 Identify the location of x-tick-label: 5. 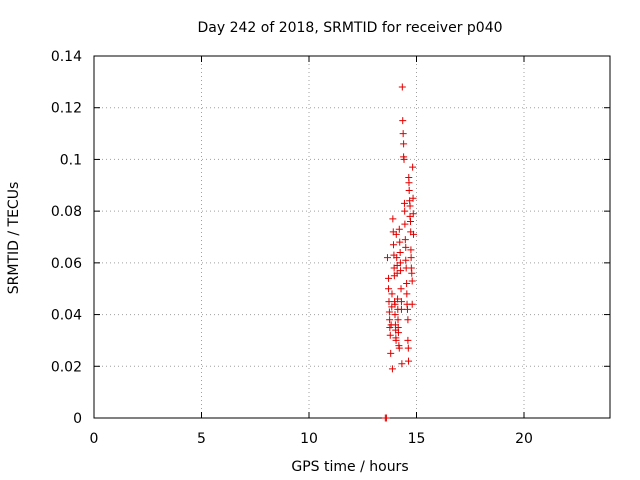
(201, 439).